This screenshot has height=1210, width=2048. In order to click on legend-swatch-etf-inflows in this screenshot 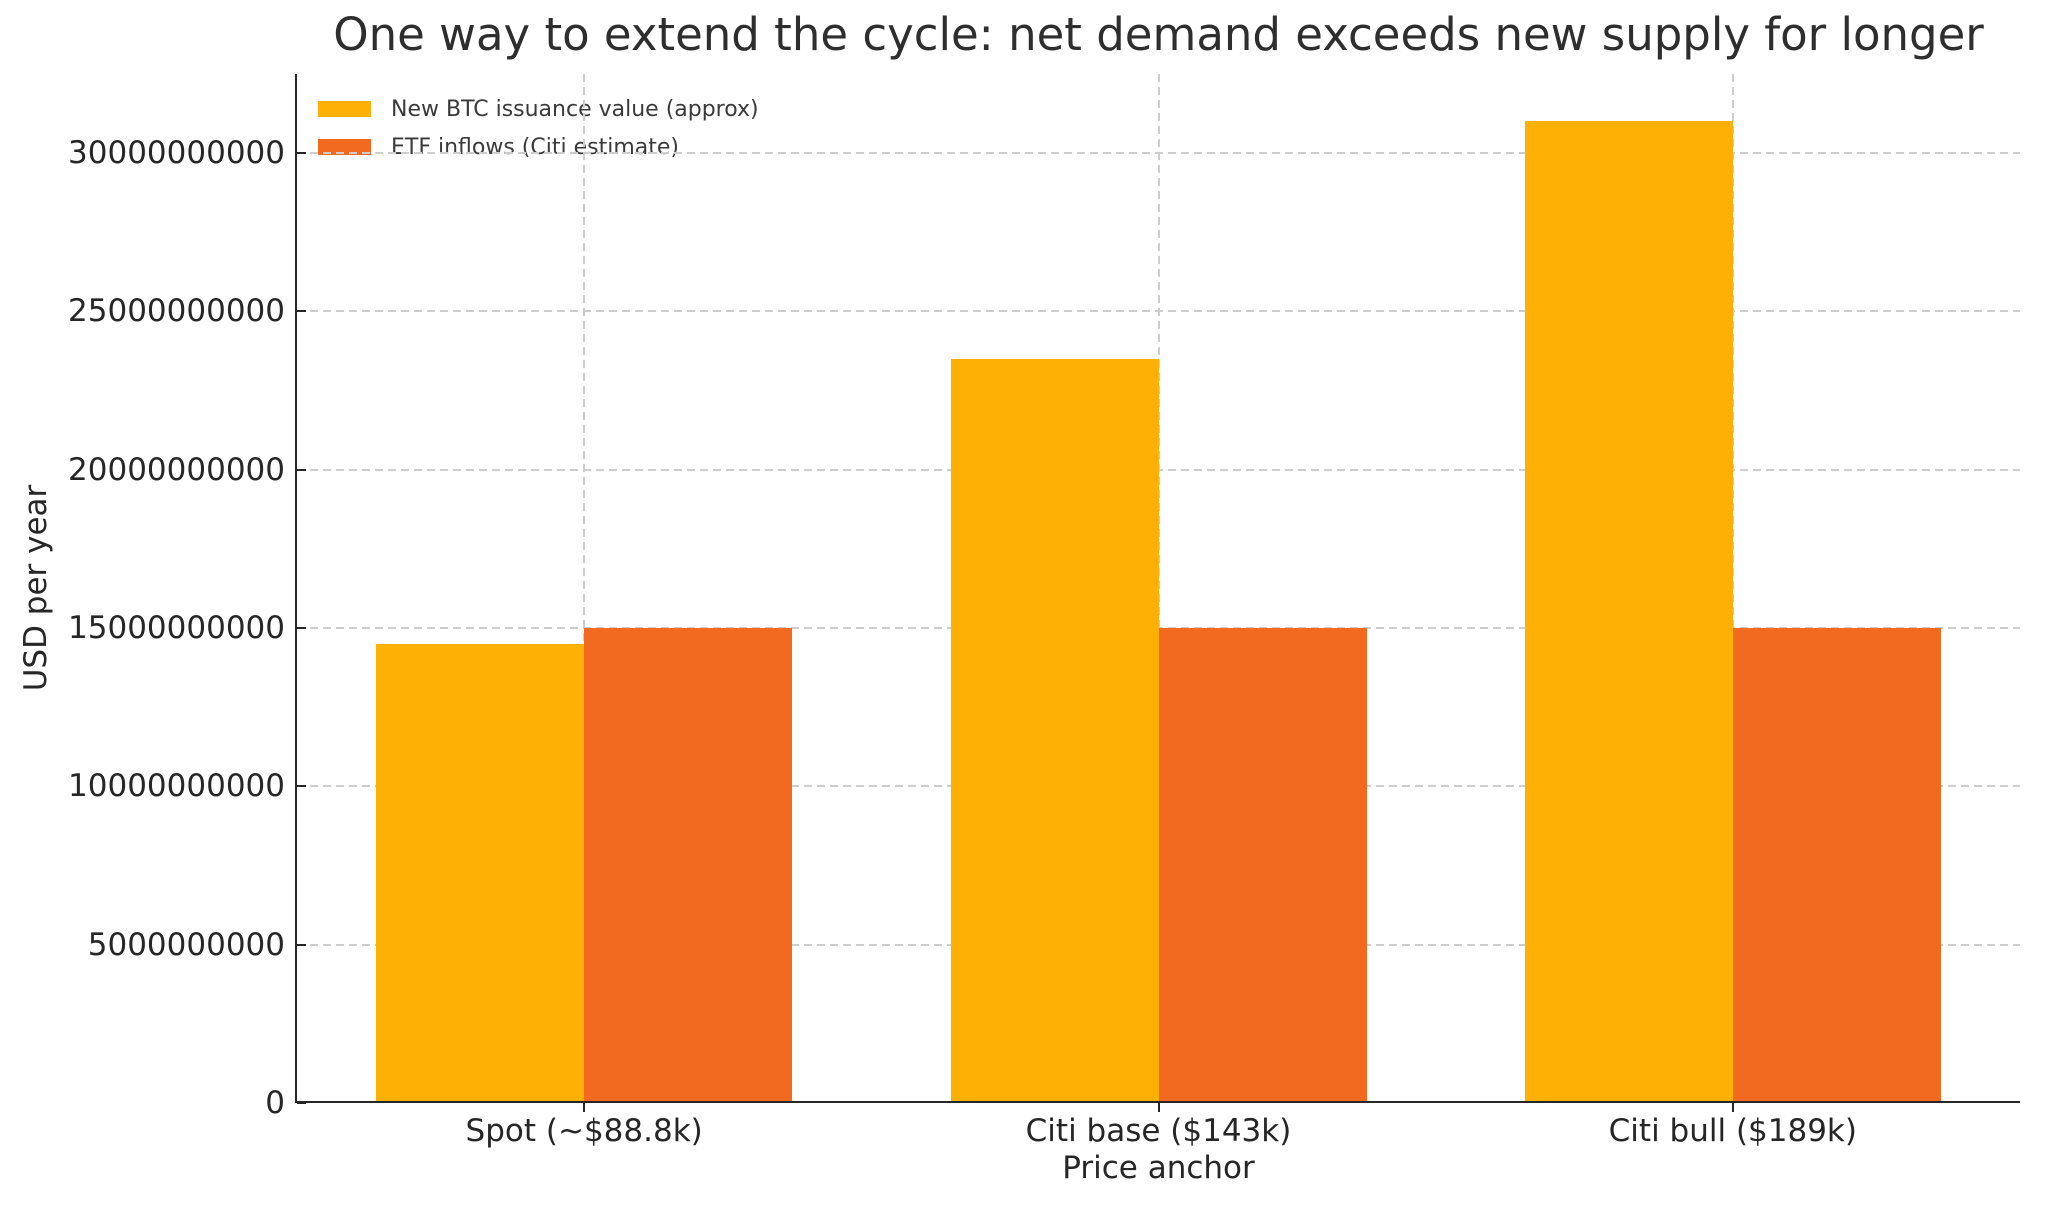, I will do `click(344, 147)`.